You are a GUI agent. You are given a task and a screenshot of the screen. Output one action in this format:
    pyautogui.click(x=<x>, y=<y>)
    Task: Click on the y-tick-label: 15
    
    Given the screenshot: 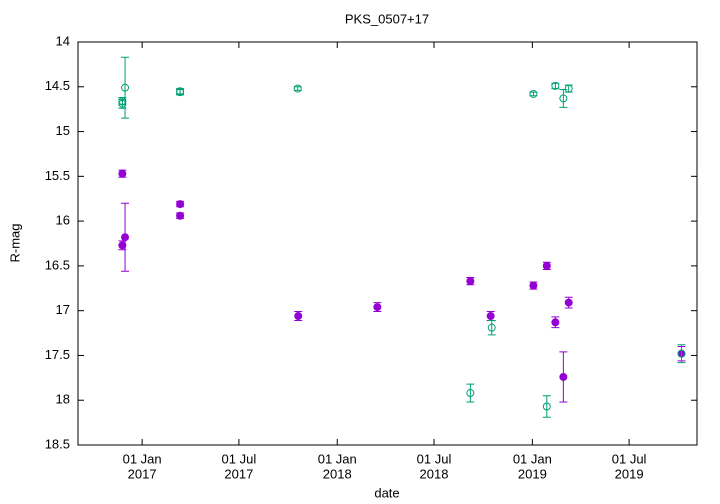 What is the action you would take?
    pyautogui.click(x=63, y=130)
    